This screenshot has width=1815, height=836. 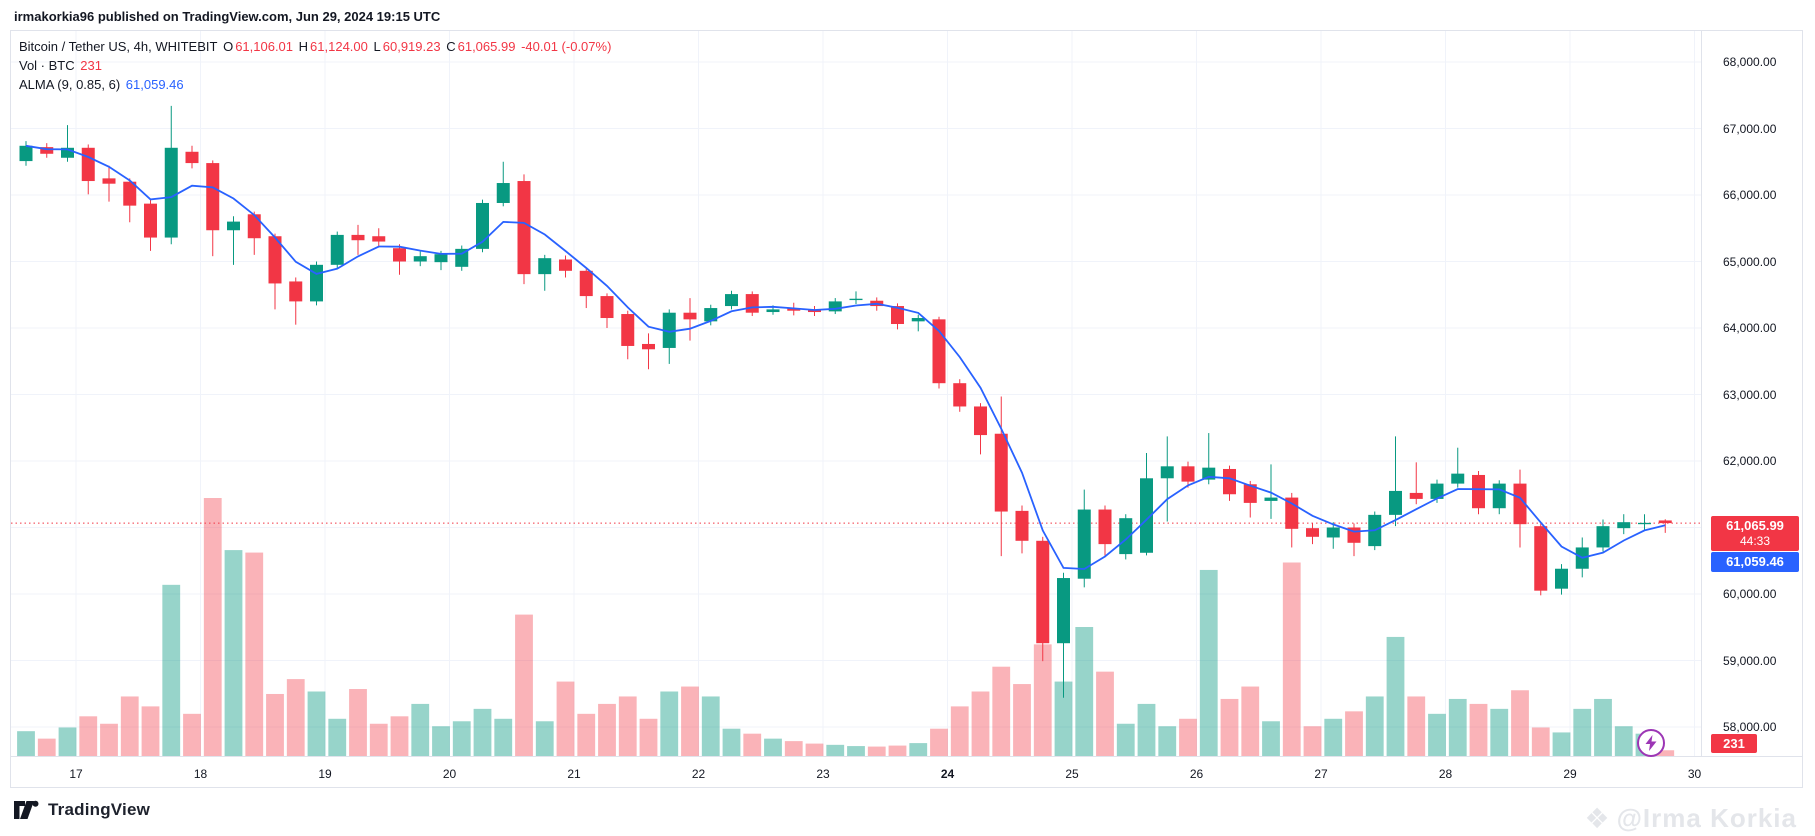 I want to click on price-axis-label: 65,000.00, so click(x=1750, y=261).